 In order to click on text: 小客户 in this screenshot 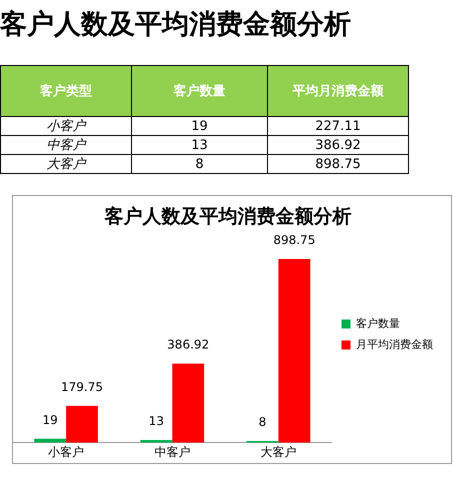, I will do `click(66, 126)`.